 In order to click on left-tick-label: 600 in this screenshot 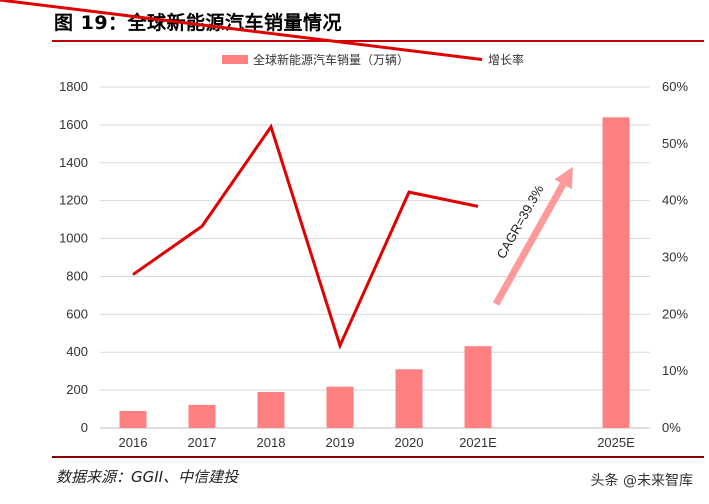, I will do `click(77, 313)`.